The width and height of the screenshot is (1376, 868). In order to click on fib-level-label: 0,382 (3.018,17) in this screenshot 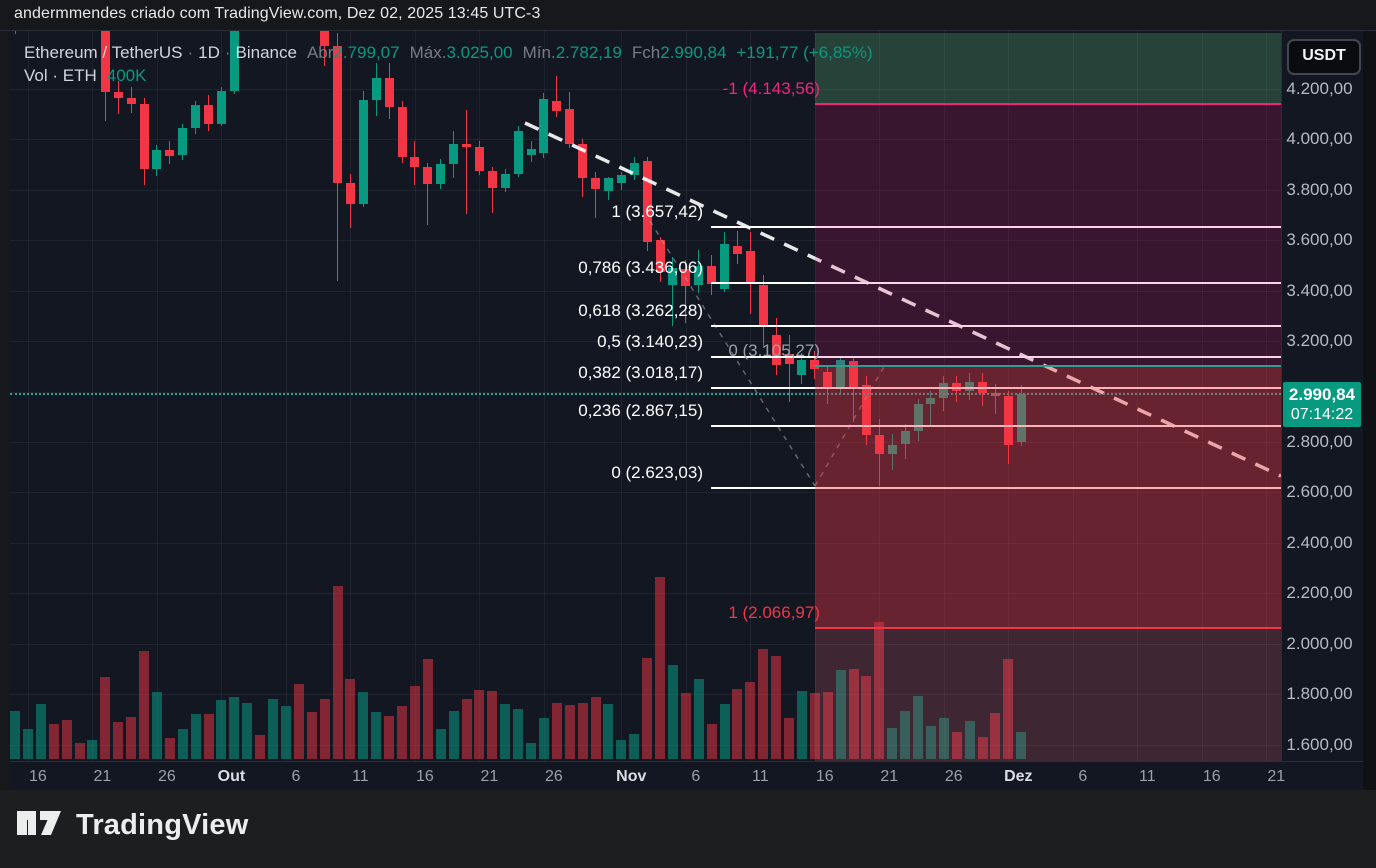, I will do `click(640, 372)`.